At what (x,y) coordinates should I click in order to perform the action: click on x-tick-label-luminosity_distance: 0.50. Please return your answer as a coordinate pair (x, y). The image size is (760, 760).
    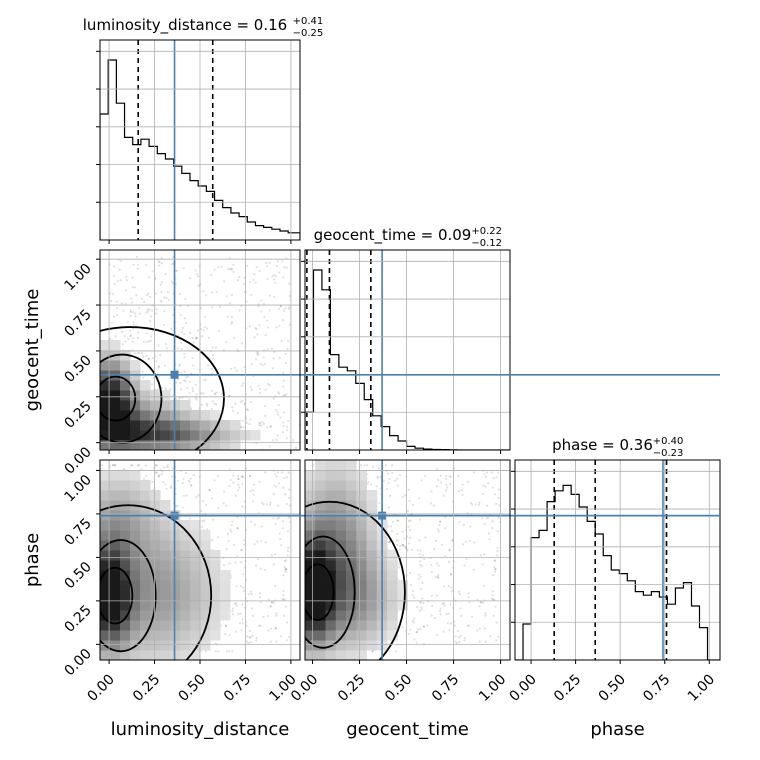
    Looking at the image, I should click on (191, 688).